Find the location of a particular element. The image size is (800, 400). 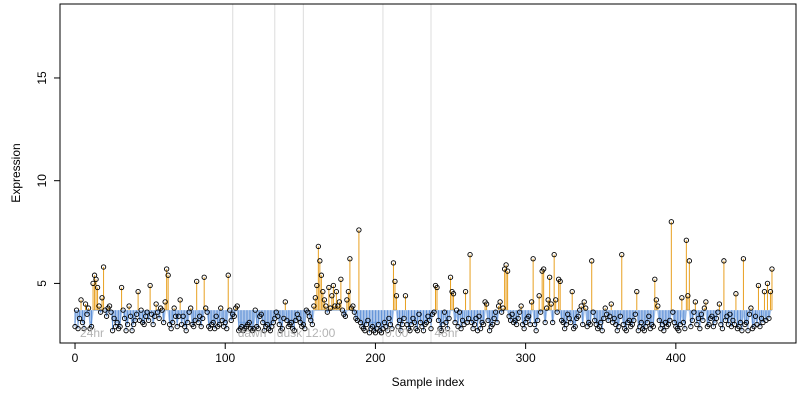

phase-label: dawn is located at coordinates (252, 333).